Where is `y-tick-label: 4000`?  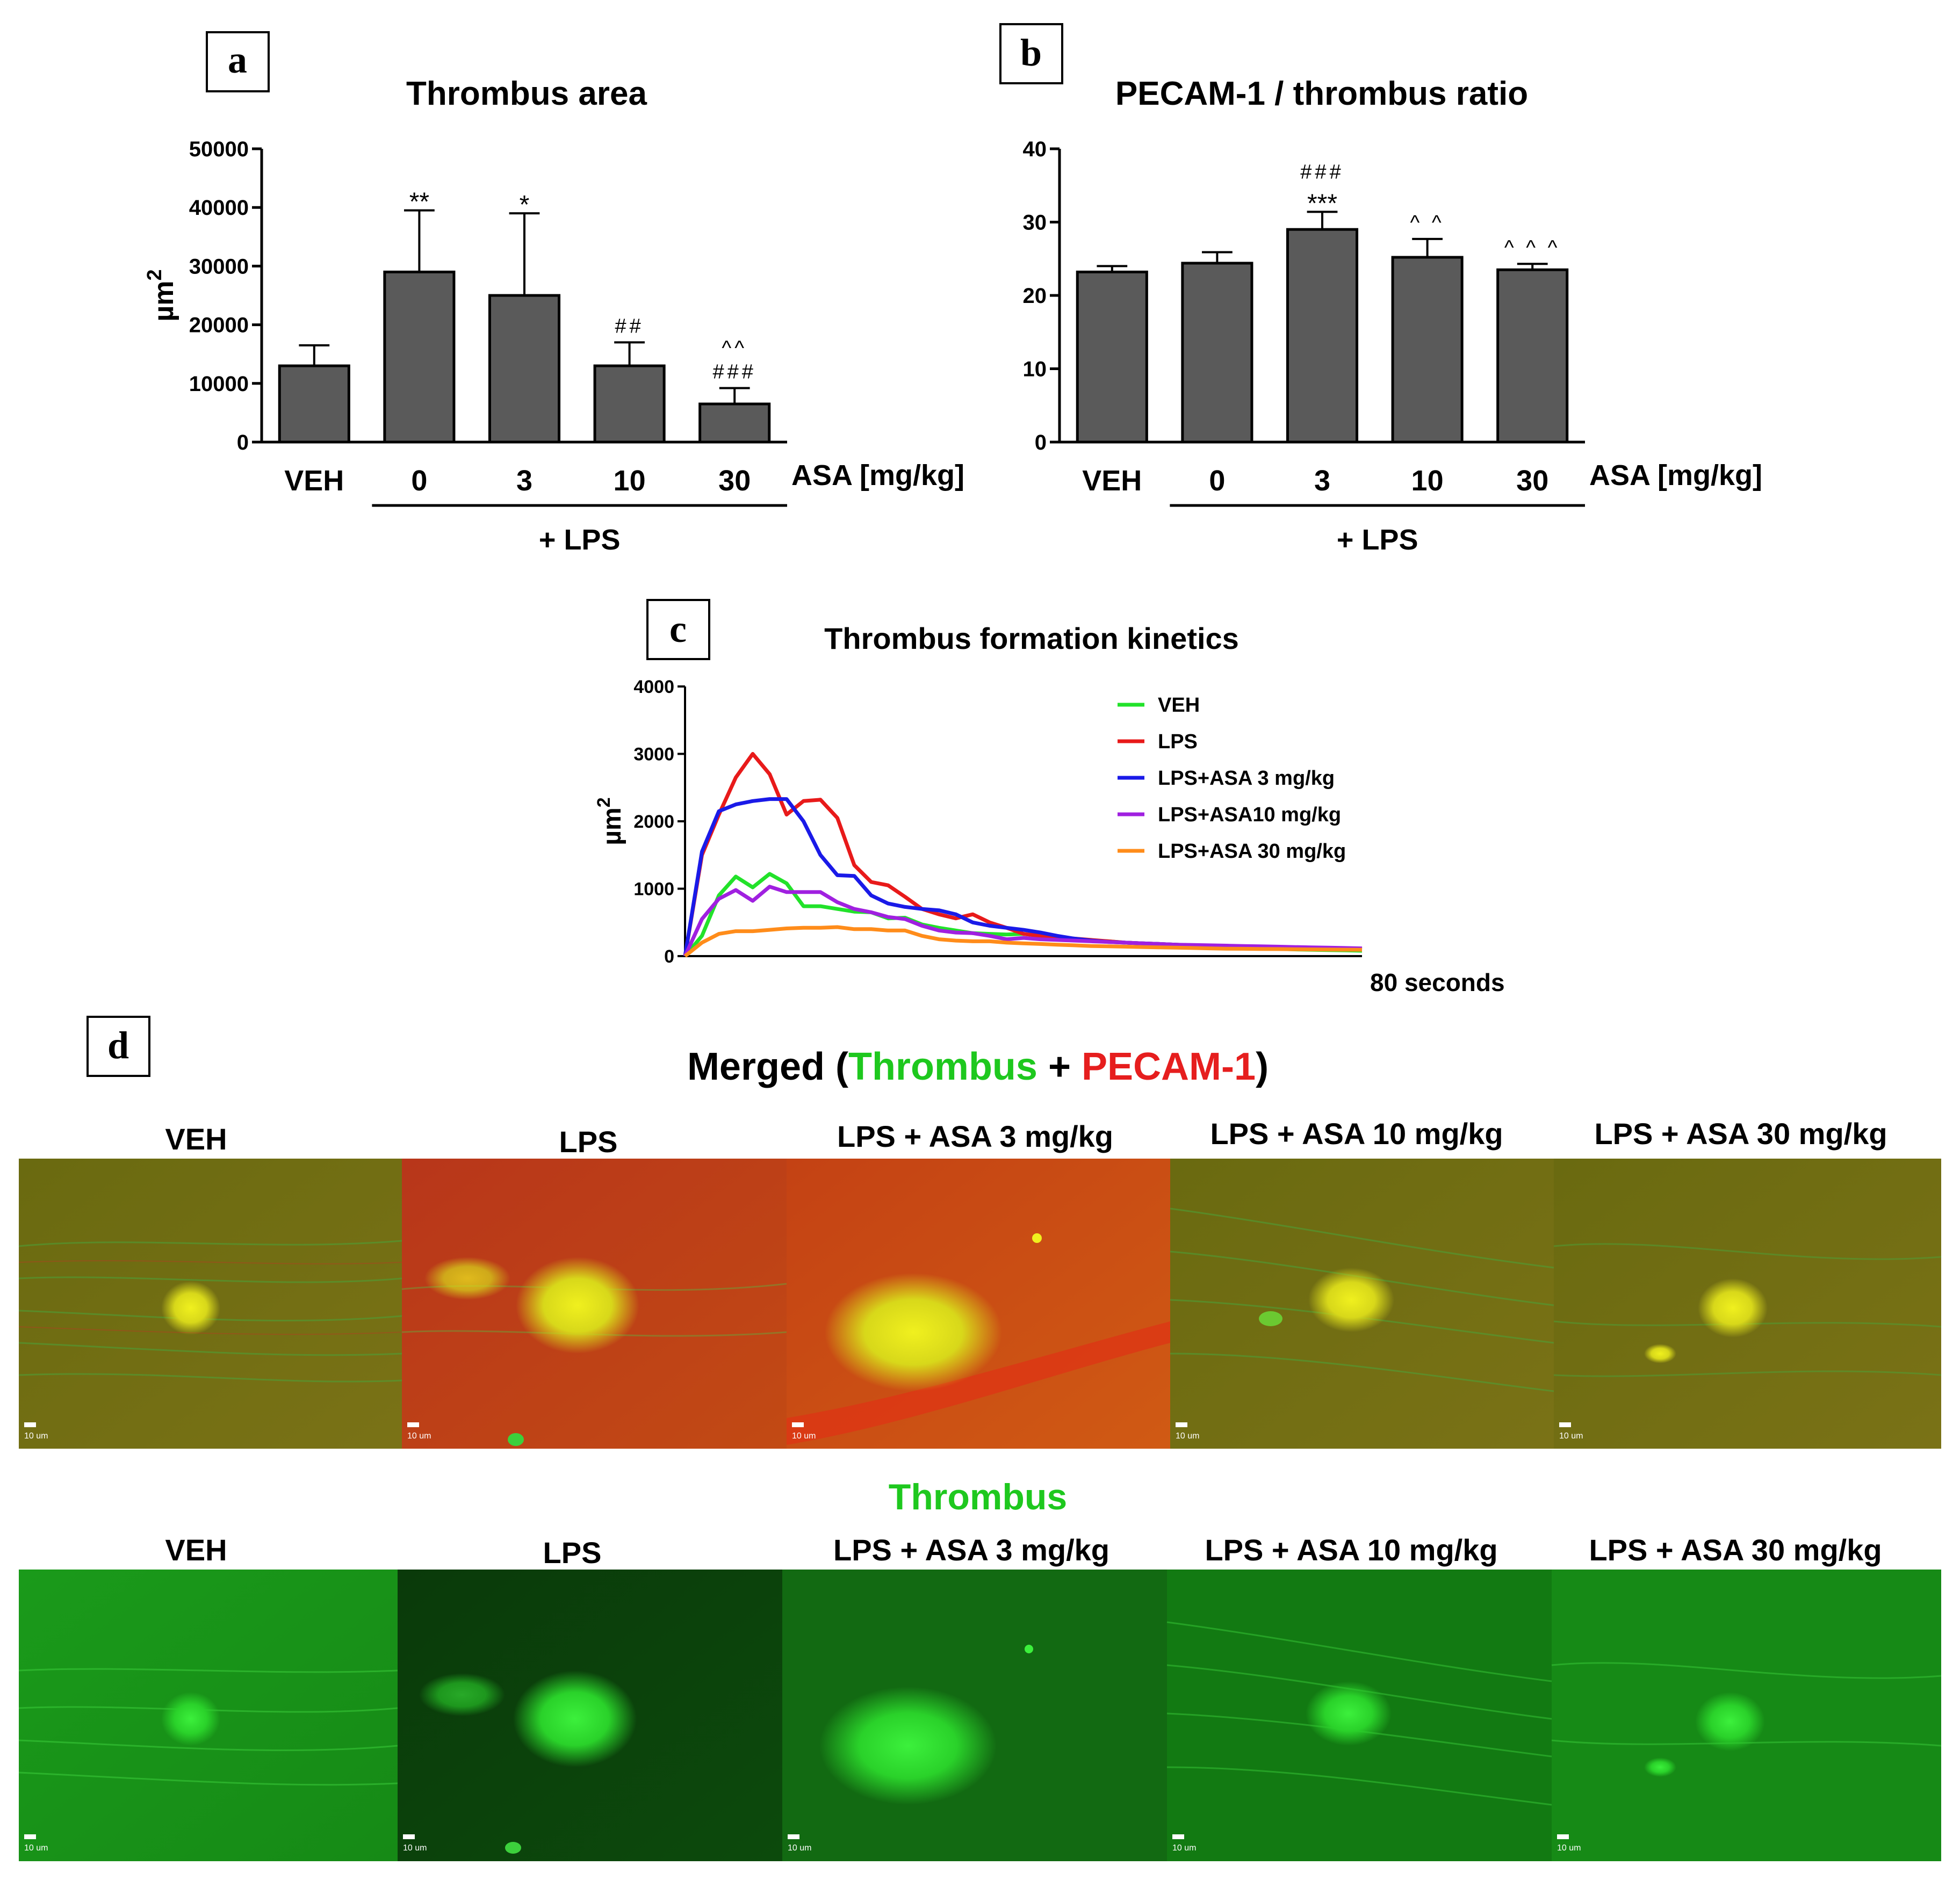
y-tick-label: 4000 is located at coordinates (653, 687).